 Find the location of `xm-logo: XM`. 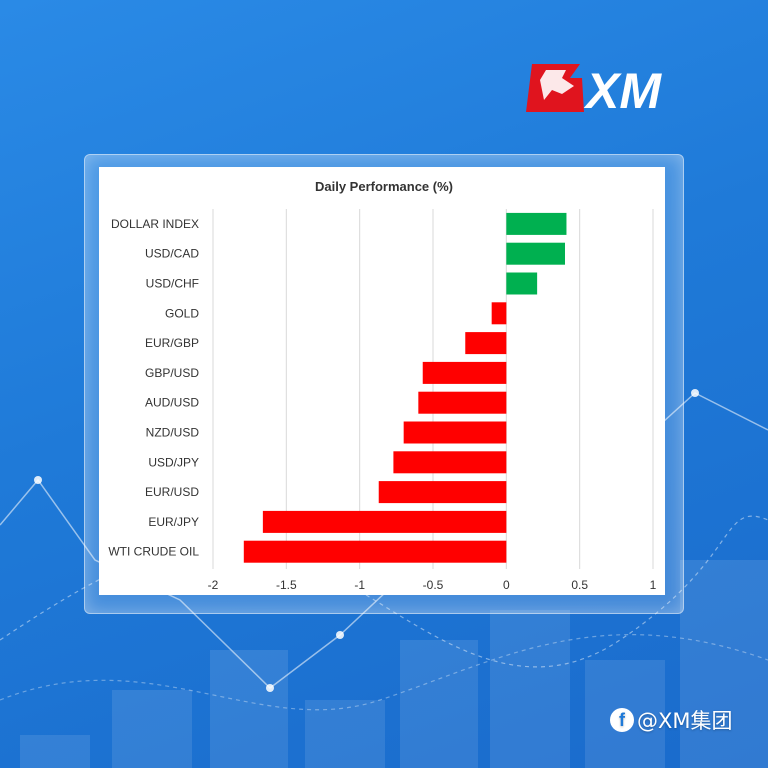

xm-logo: XM is located at coordinates (594, 89).